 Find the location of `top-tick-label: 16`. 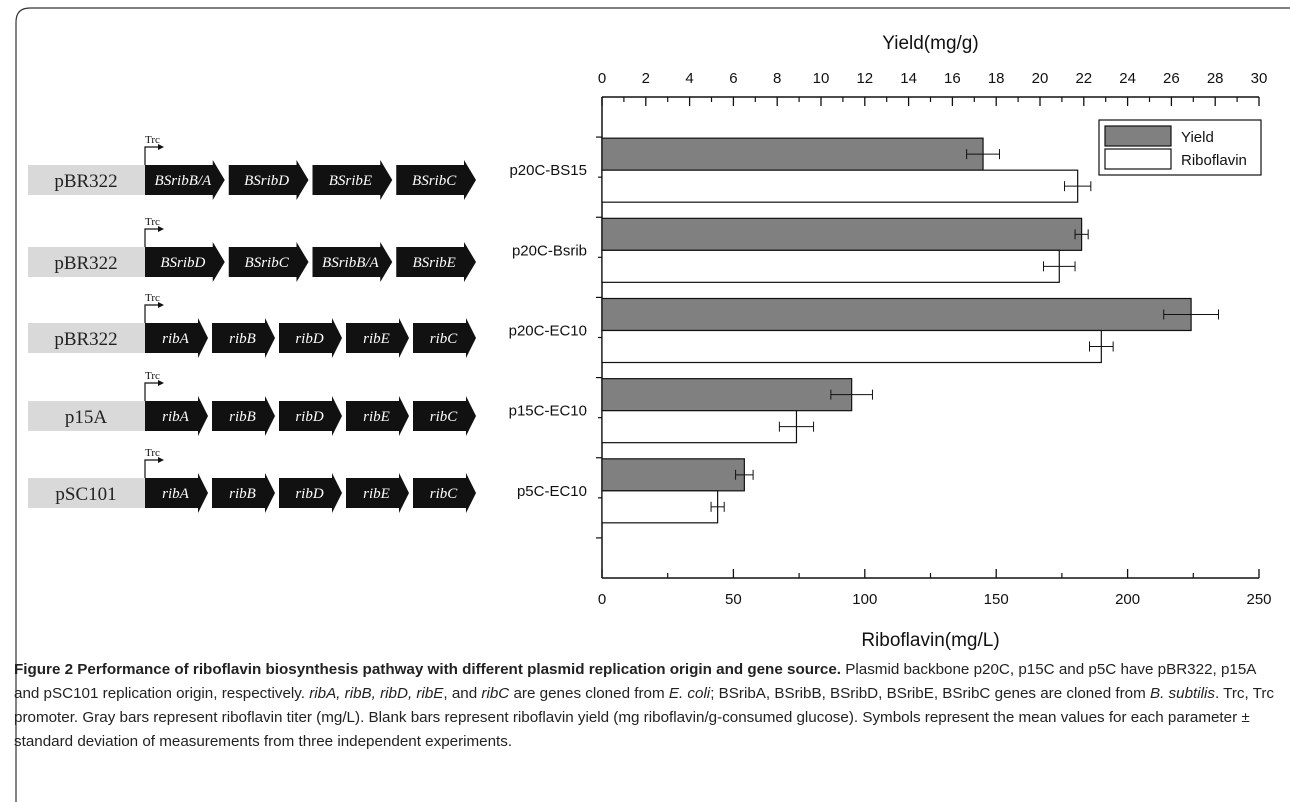

top-tick-label: 16 is located at coordinates (952, 78).